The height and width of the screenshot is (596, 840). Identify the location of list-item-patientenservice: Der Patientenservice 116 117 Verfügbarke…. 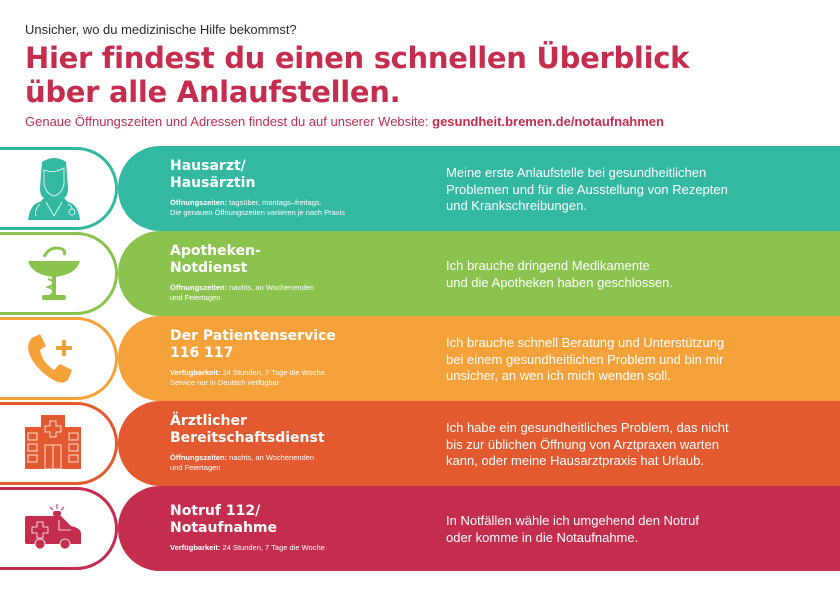
(420, 358).